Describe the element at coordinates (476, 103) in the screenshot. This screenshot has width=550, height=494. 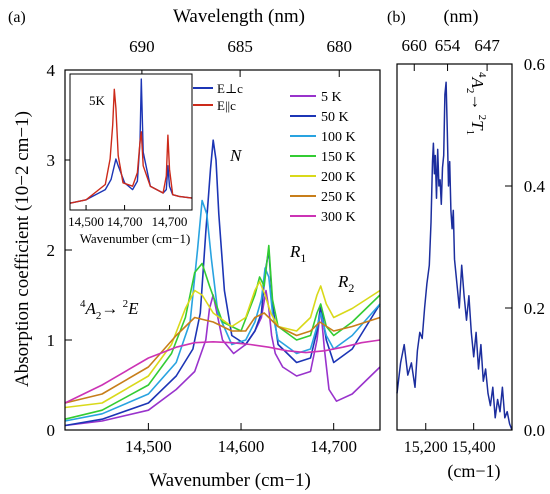
I see `transition-label-b: 4A2→ 2T1` at that location.